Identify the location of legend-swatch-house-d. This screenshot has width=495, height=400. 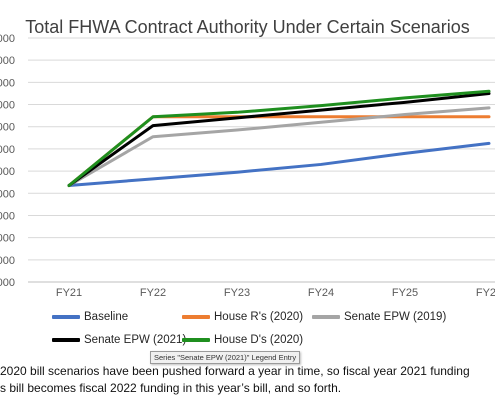
(196, 340).